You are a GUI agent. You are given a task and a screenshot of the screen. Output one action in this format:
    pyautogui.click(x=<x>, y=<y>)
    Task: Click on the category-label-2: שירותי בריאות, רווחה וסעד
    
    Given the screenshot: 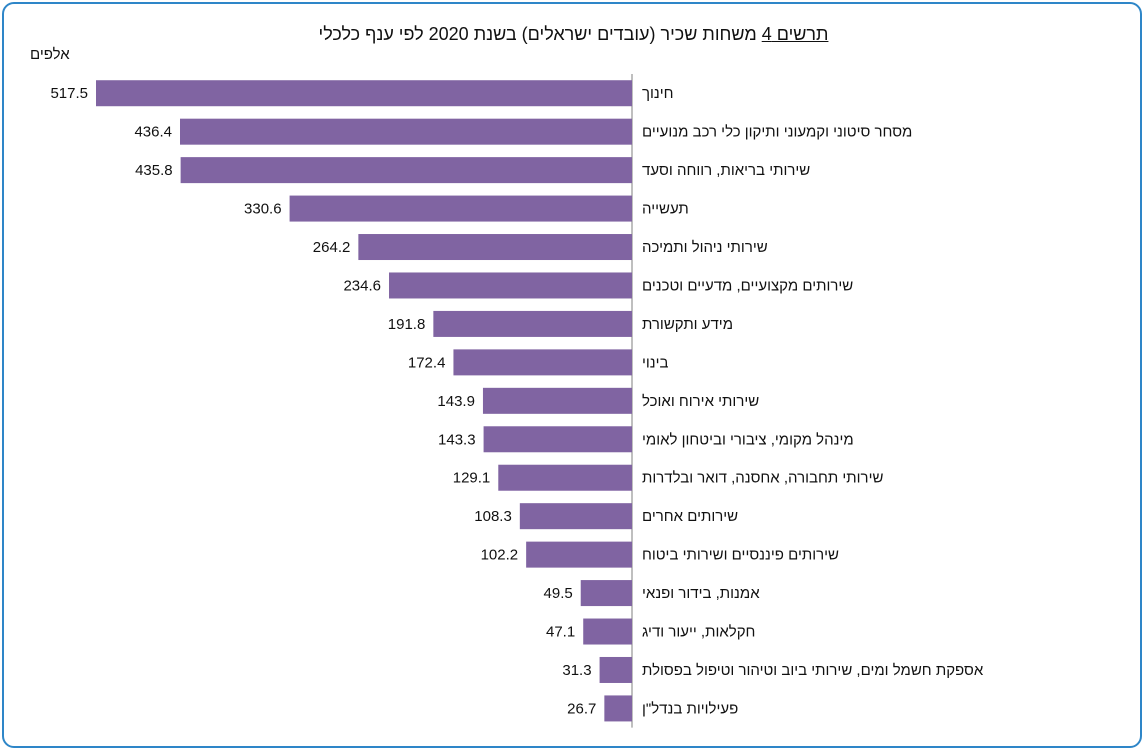 What is the action you would take?
    pyautogui.click(x=726, y=170)
    